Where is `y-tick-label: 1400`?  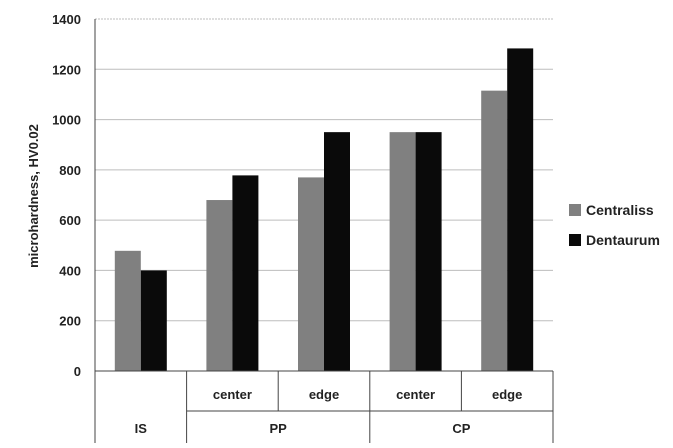 y-tick-label: 1400 is located at coordinates (66, 19).